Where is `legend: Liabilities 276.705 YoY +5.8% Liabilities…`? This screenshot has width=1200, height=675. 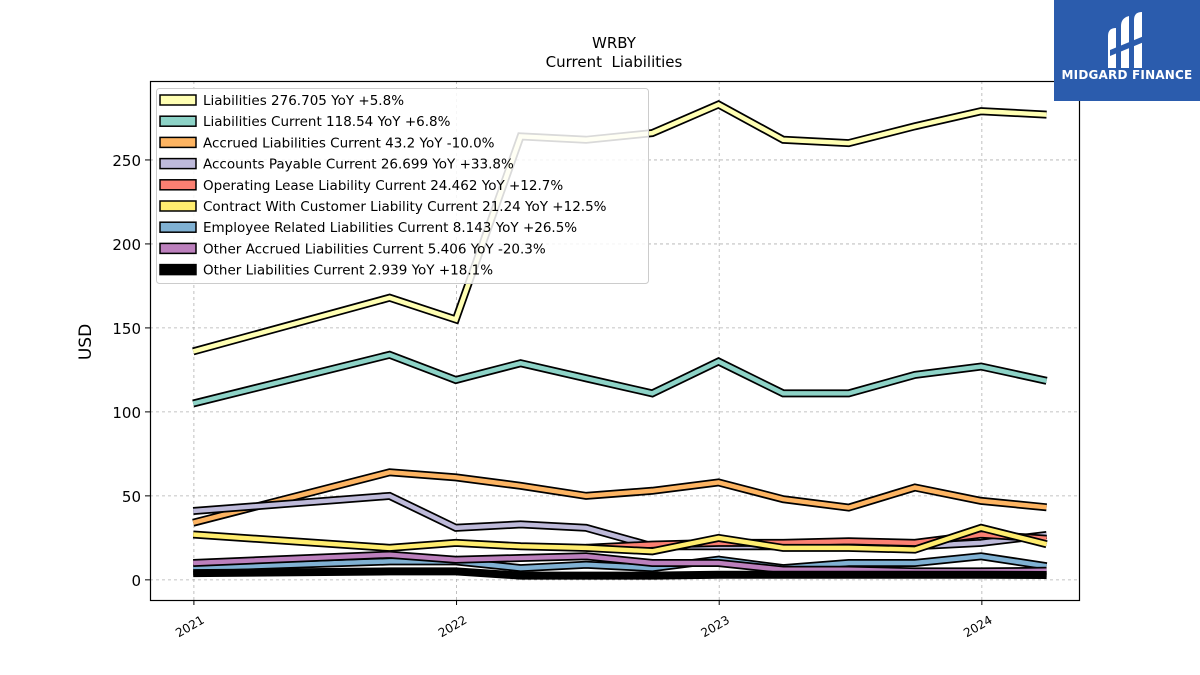
legend: Liabilities 276.705 YoY +5.8% Liabilities… is located at coordinates (402, 186).